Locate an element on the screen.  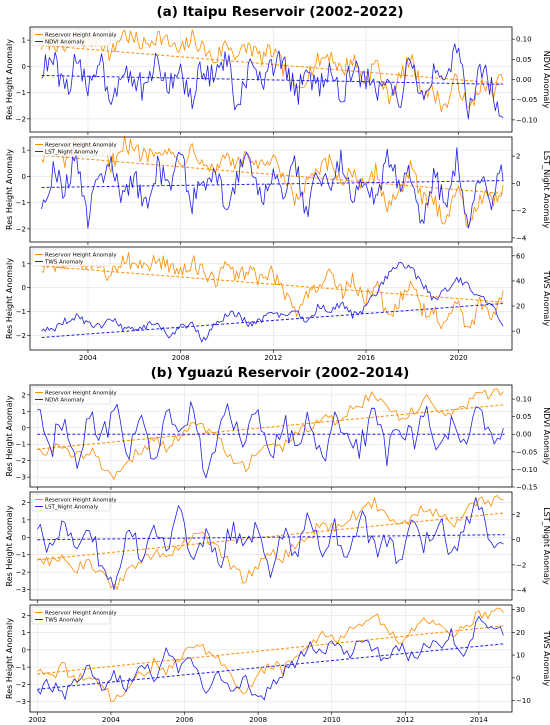
section-title-b: (b) Yguazú Reservoir (2002–2014) is located at coordinates (280, 373).